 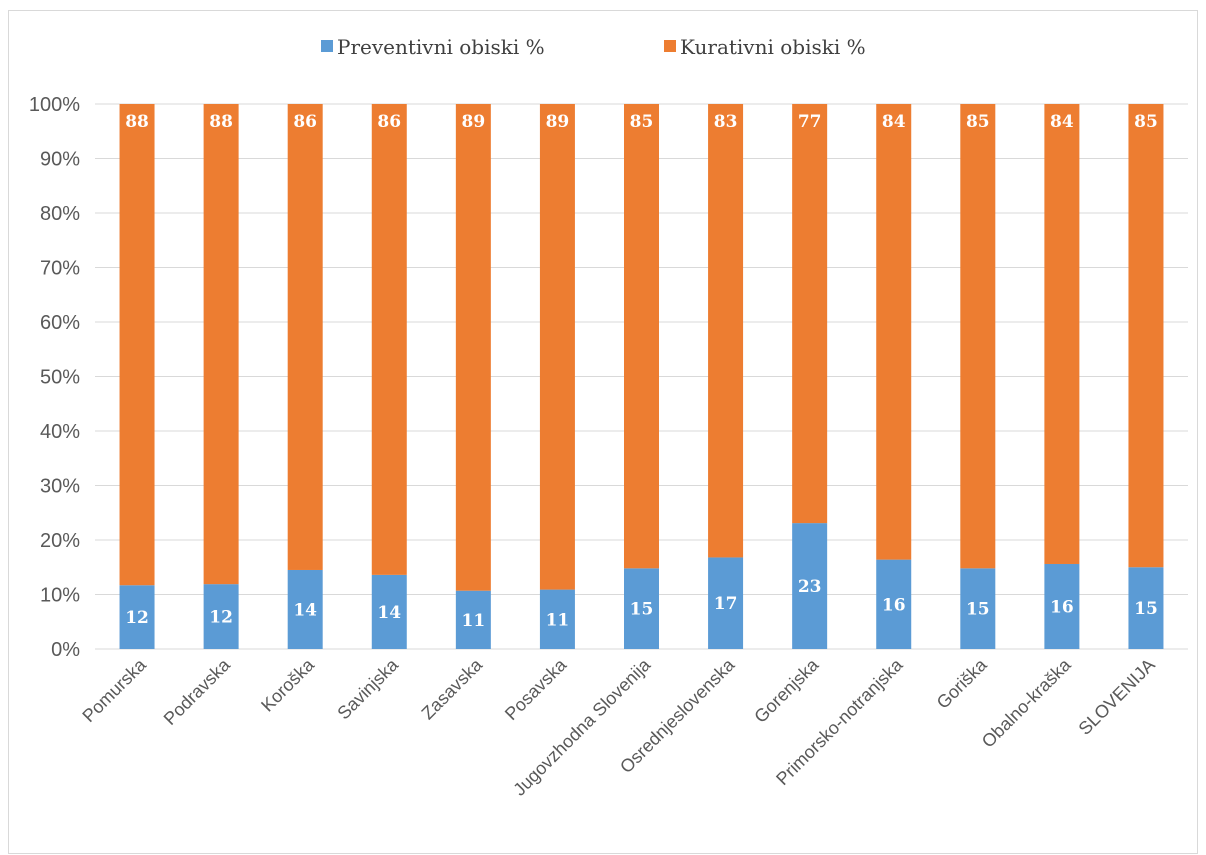 I want to click on y-tick-label: 80%, so click(x=60, y=214).